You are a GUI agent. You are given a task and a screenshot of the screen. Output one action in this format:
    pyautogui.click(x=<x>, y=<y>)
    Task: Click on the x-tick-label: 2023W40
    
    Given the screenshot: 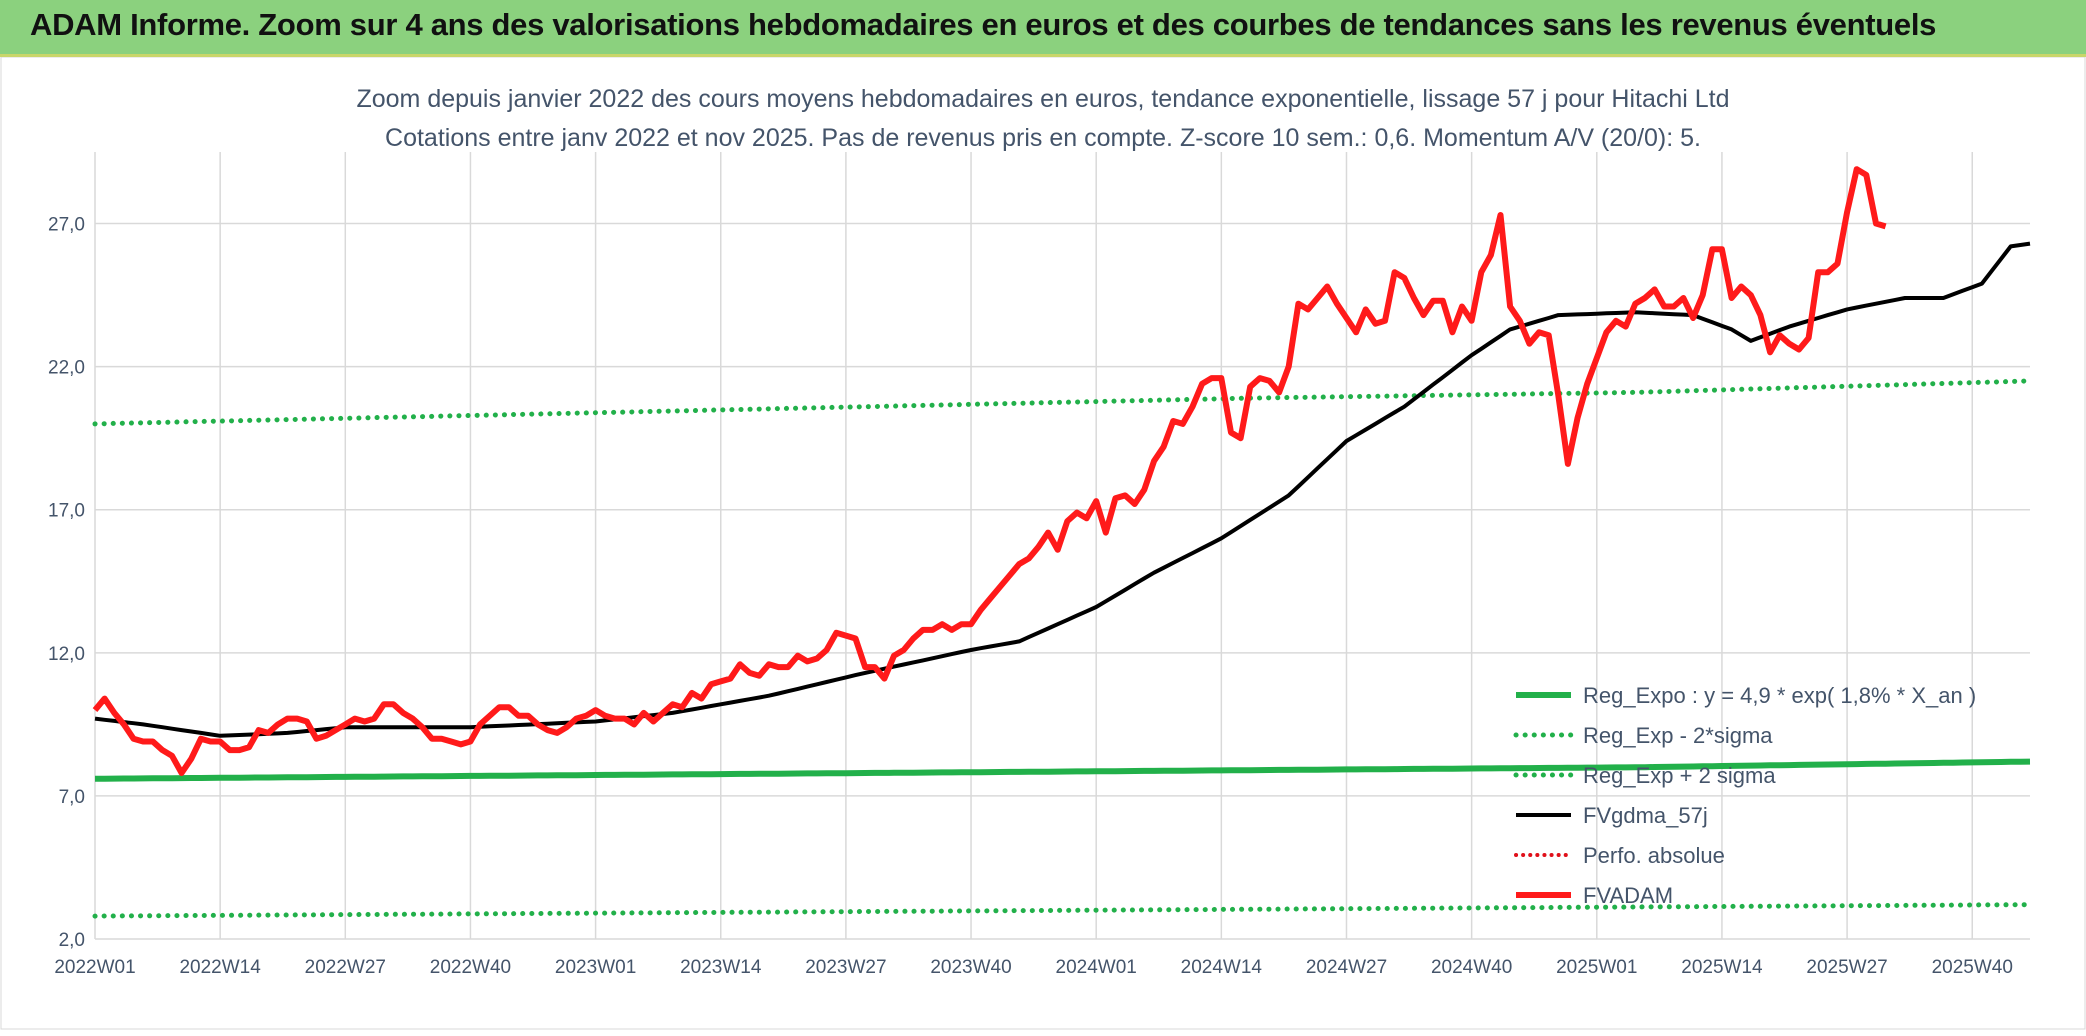 What is the action you would take?
    pyautogui.click(x=970, y=967)
    